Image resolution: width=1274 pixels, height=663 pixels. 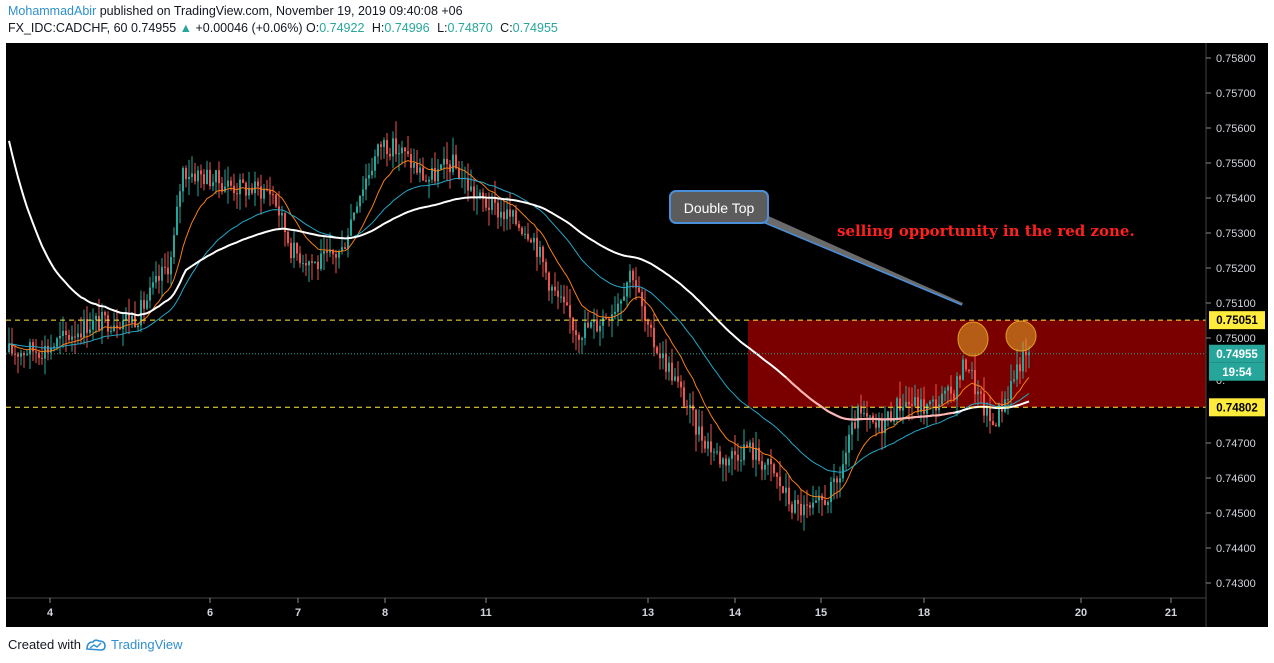 What do you see at coordinates (146, 644) in the screenshot?
I see `tradingview-brand: TradingView` at bounding box center [146, 644].